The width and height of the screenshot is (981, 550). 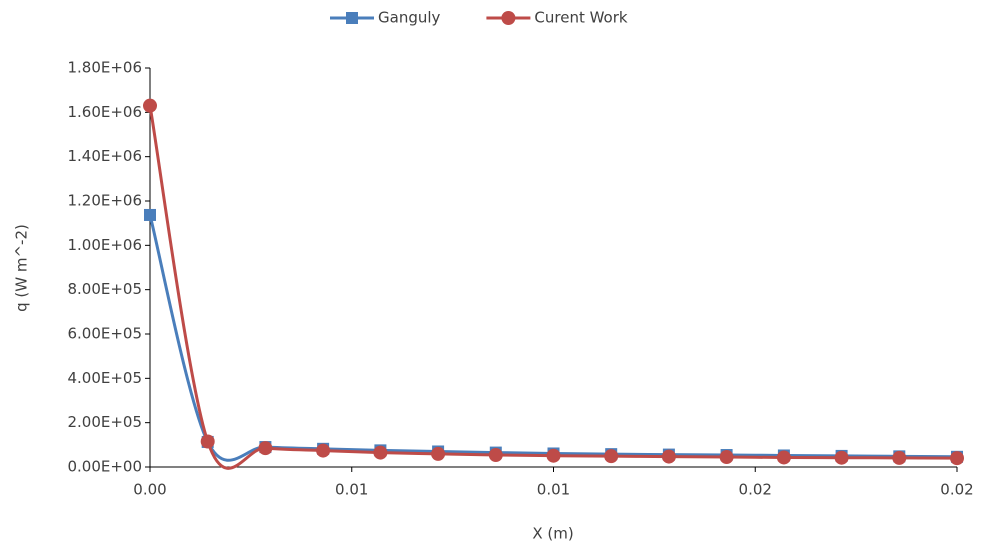 What do you see at coordinates (104, 422) in the screenshot?
I see `y-tick-label: 2.00E+05` at bounding box center [104, 422].